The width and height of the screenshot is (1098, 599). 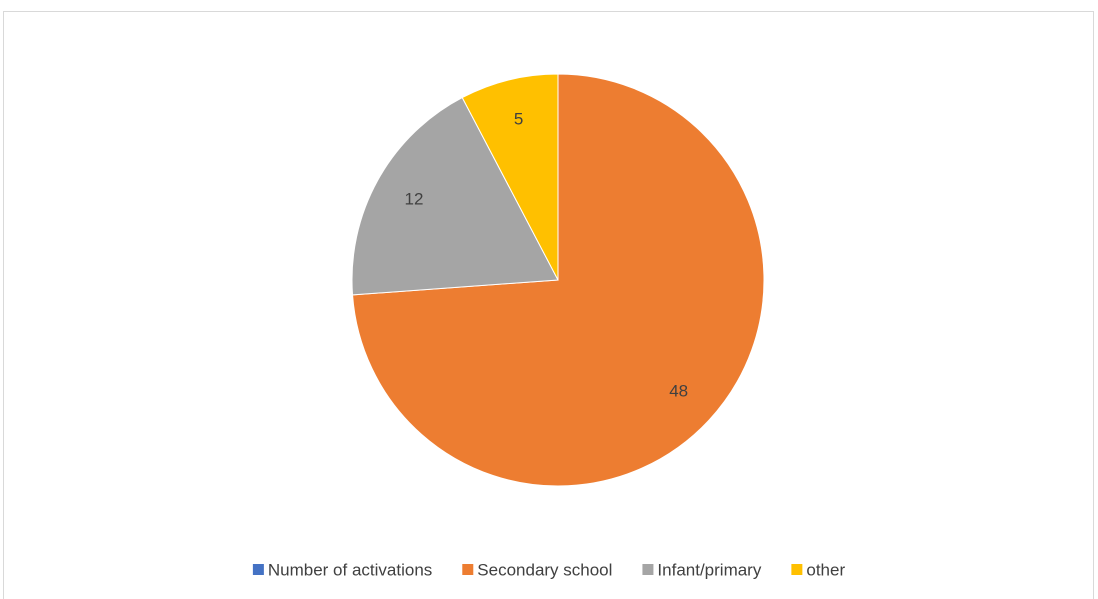 What do you see at coordinates (709, 569) in the screenshot?
I see `legend-label: Infant/primary` at bounding box center [709, 569].